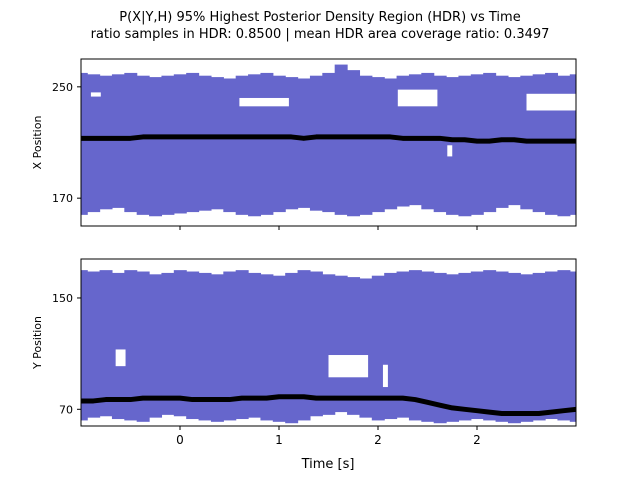 This screenshot has height=480, width=640. What do you see at coordinates (66, 409) in the screenshot?
I see `y-tick-label: 70` at bounding box center [66, 409].